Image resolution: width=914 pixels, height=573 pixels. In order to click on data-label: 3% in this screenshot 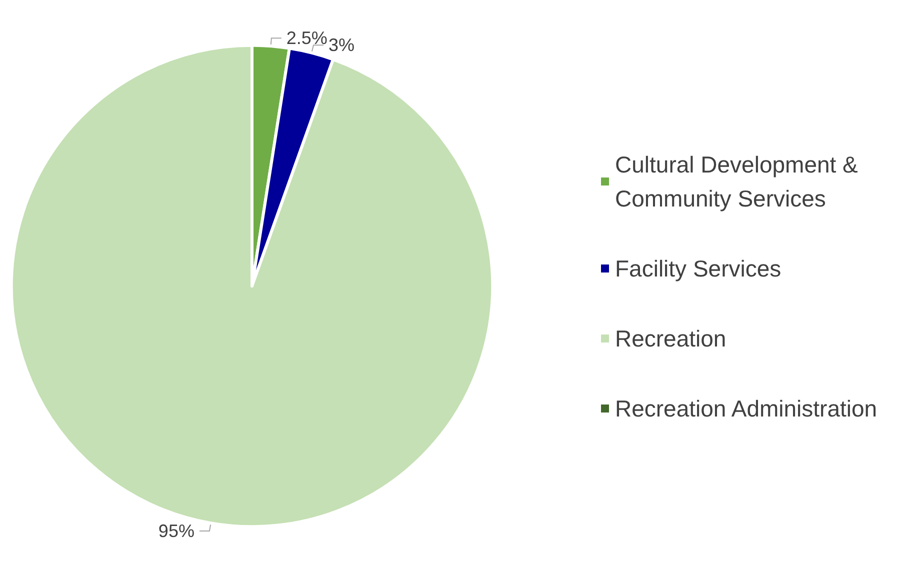, I will do `click(341, 45)`.